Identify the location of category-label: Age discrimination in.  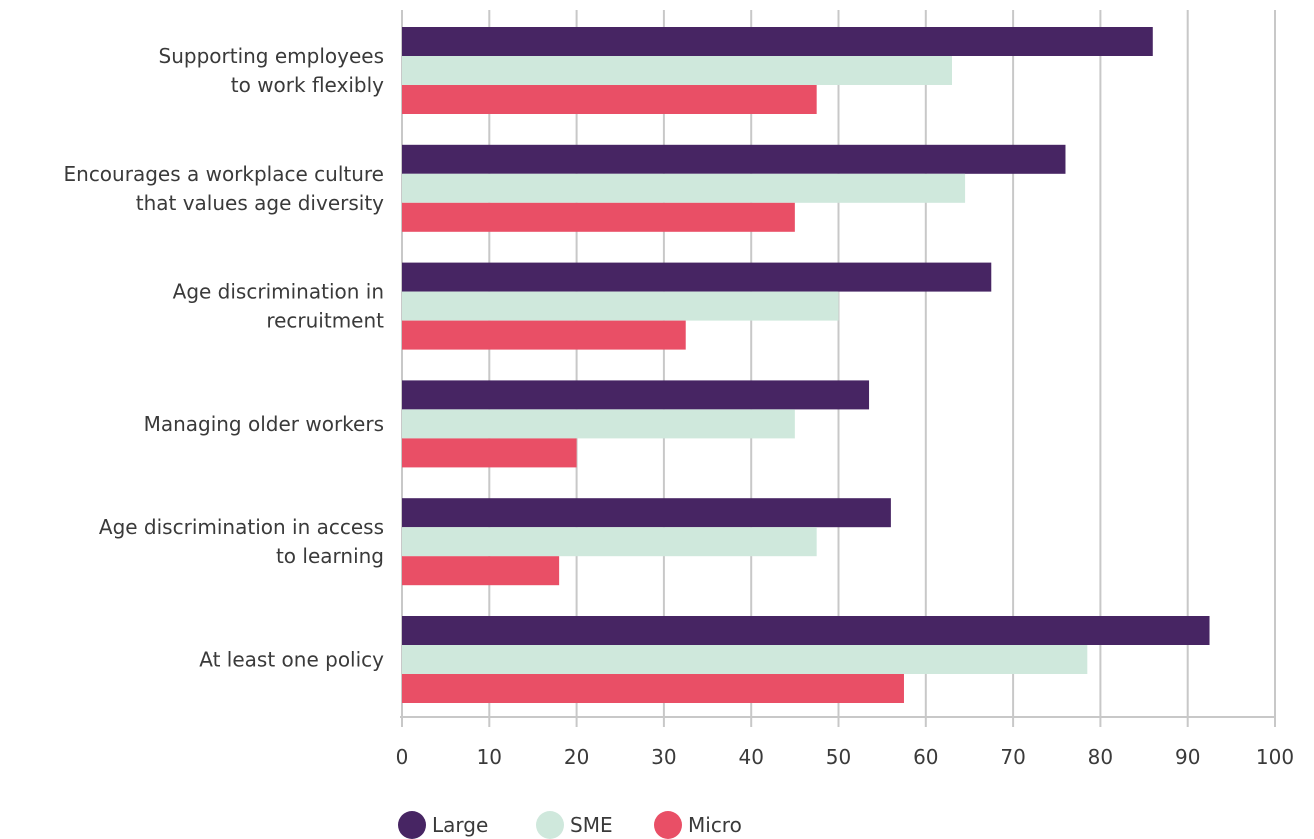
(278, 292).